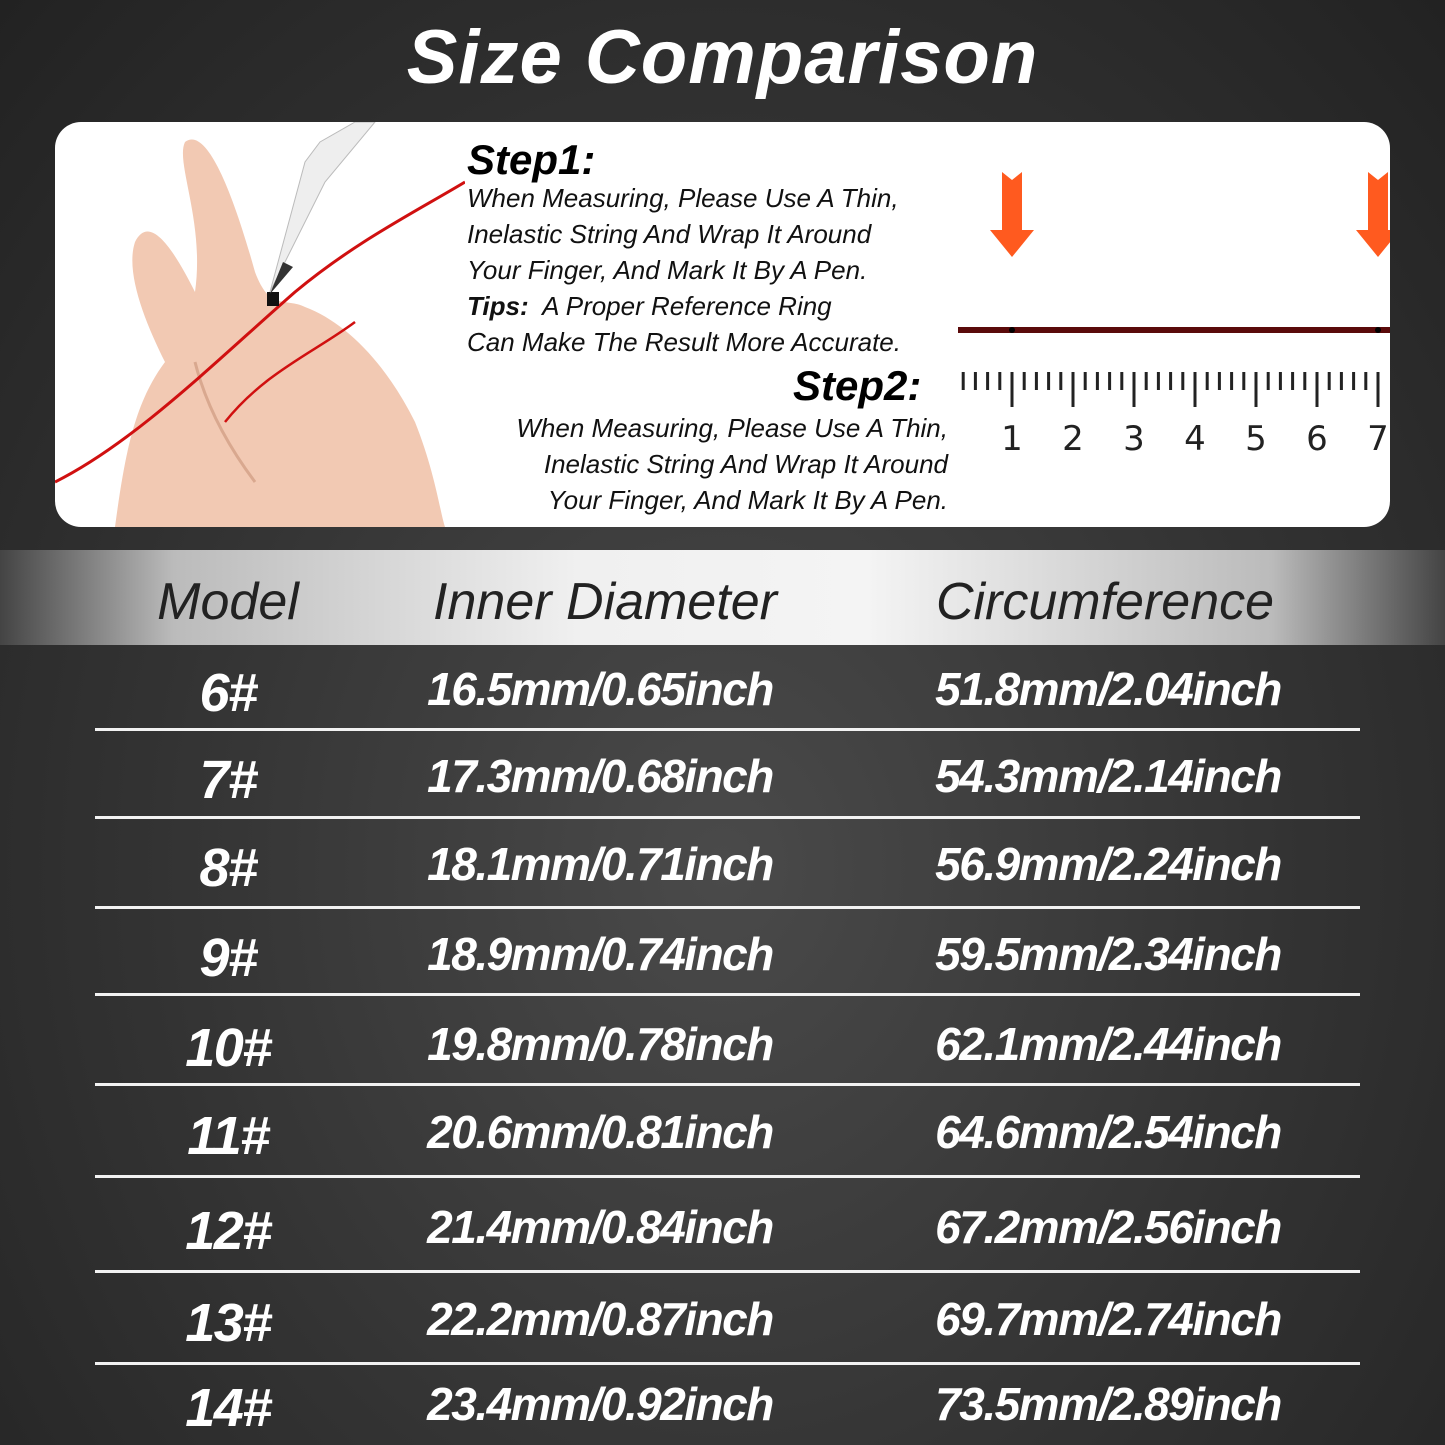 The width and height of the screenshot is (1445, 1445). Describe the element at coordinates (605, 602) in the screenshot. I see `header-inner-diameter: Inner Diameter` at that location.